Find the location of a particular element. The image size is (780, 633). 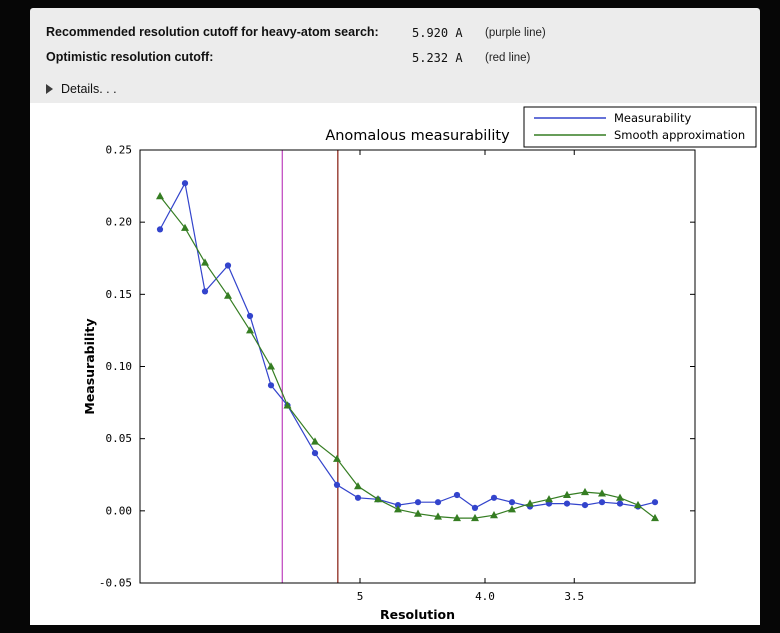

y-tick-label: 0.05 is located at coordinates (119, 438).